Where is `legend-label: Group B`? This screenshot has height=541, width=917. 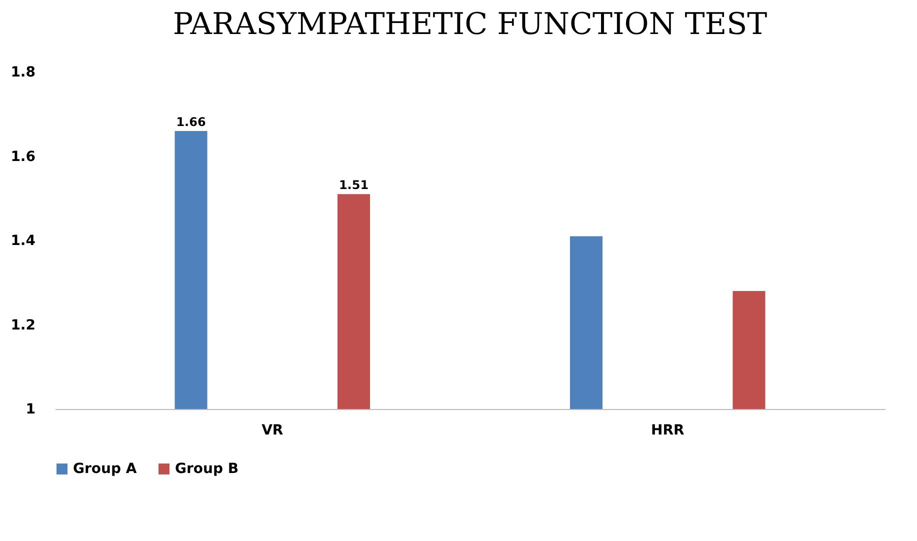
legend-label: Group B is located at coordinates (207, 469).